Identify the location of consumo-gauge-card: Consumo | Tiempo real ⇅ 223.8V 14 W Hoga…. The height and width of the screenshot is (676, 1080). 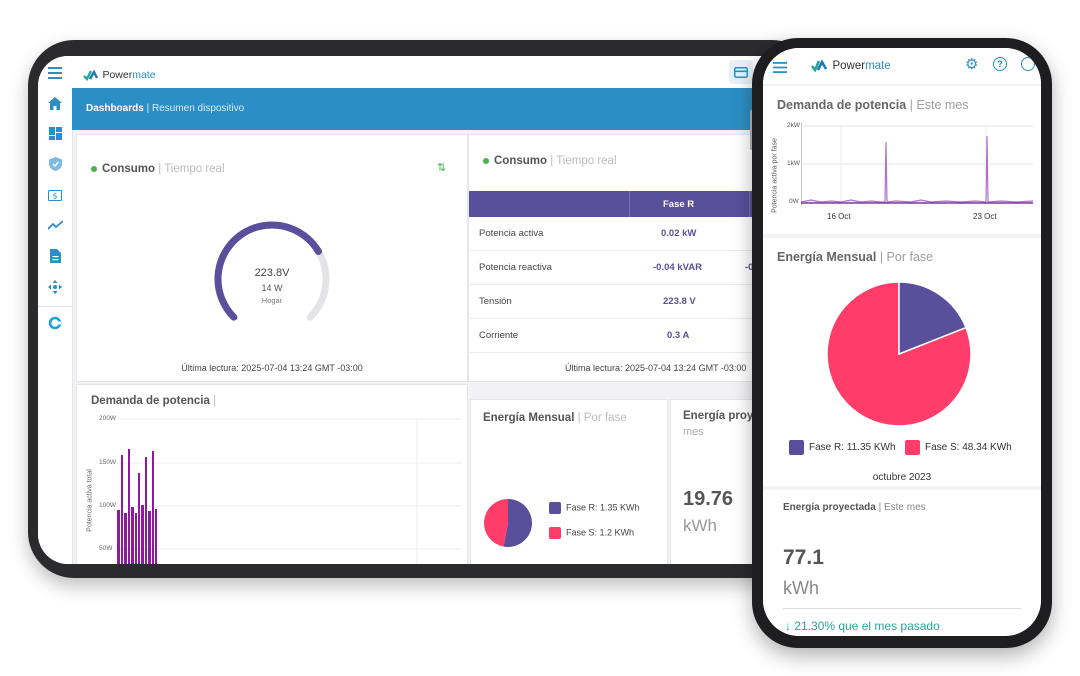
(272, 258).